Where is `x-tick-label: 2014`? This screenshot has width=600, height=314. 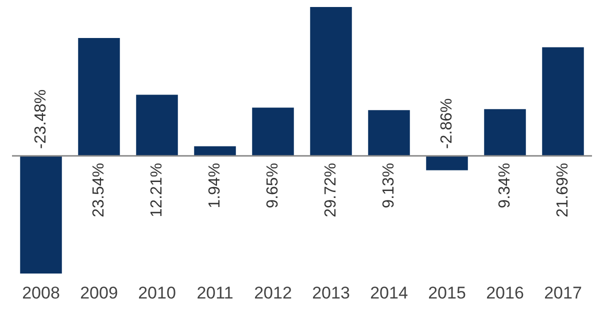 x-tick-label: 2014 is located at coordinates (389, 292).